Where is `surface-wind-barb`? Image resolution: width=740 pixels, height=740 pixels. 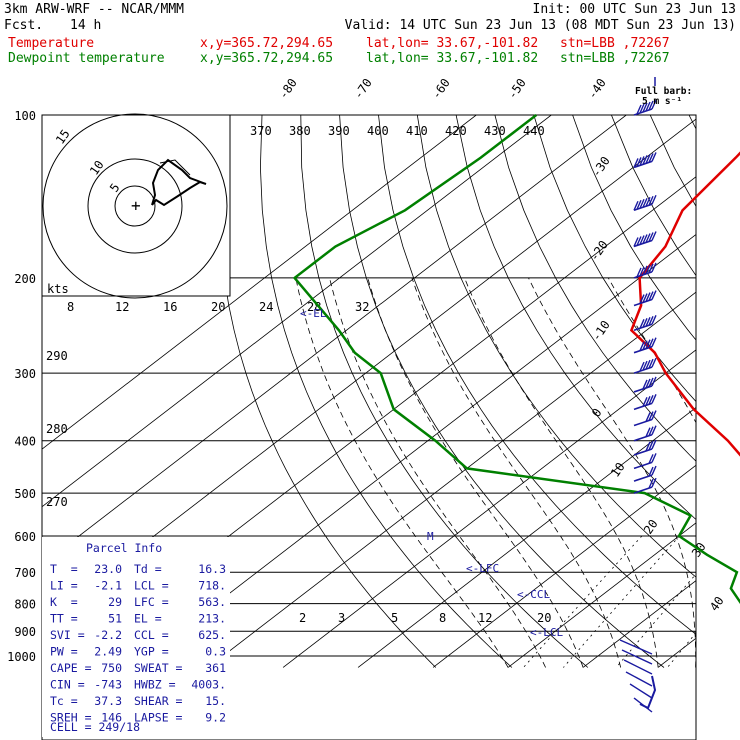 surface-wind-barb is located at coordinates (648, 692).